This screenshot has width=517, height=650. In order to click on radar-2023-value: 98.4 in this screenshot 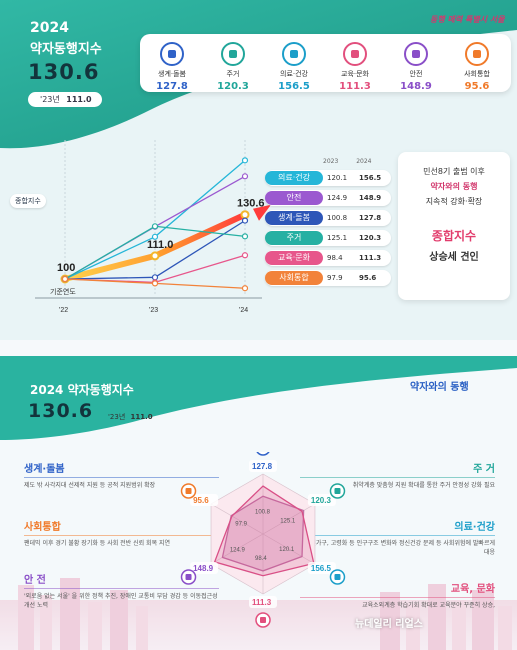, I will do `click(261, 559)`.